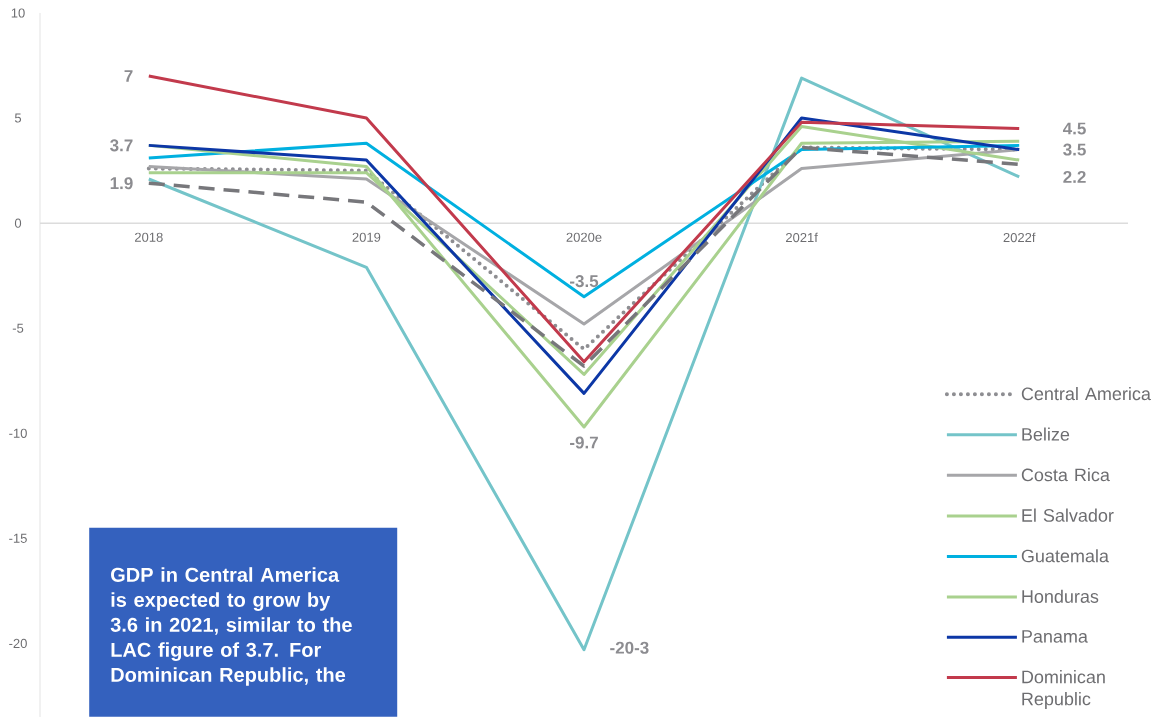  Describe the element at coordinates (1060, 596) in the screenshot. I see `legend-label: Honduras` at that location.